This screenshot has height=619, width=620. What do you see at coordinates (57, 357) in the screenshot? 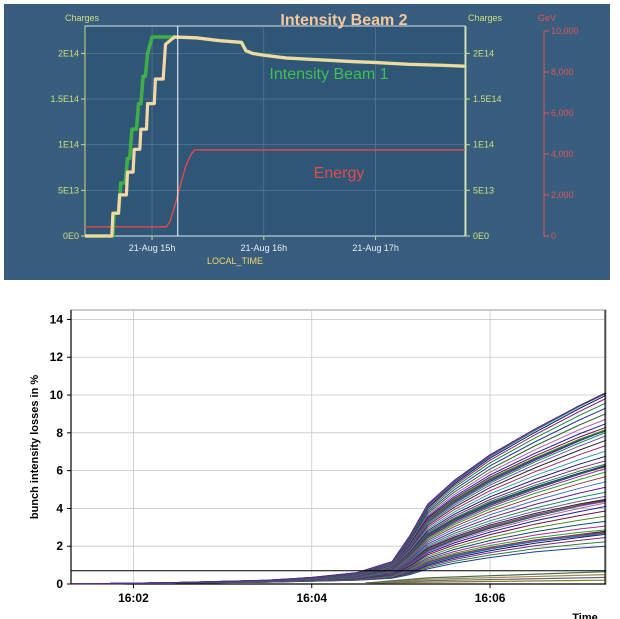
I see `bottom-y-tick-label: 12` at bounding box center [57, 357].